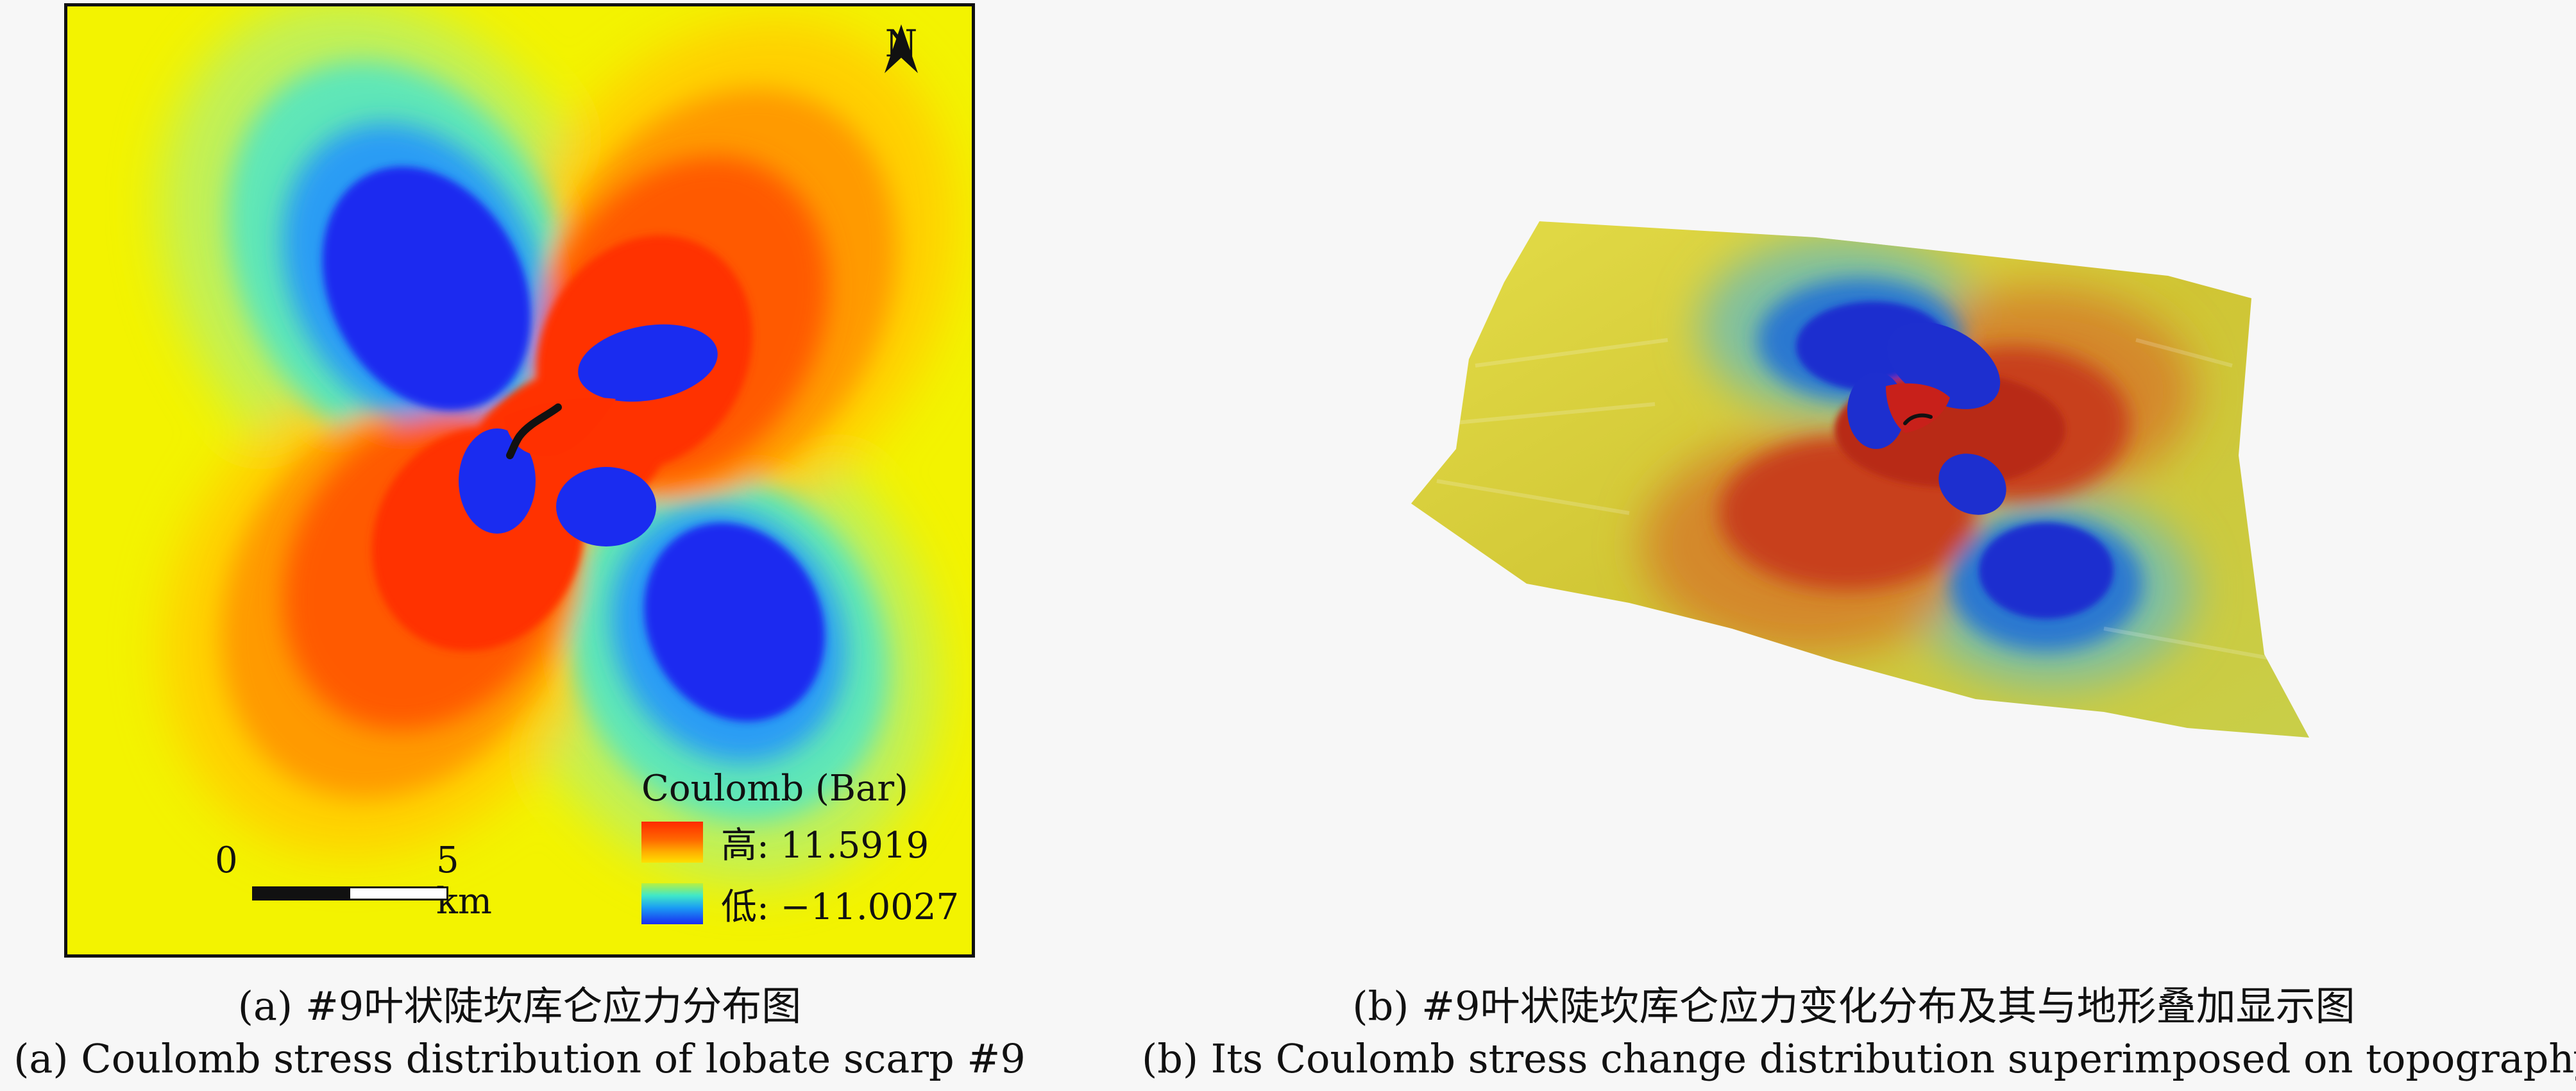 The image size is (2576, 1091). What do you see at coordinates (775, 788) in the screenshot?
I see `legend-title: Coulomb (Bar)` at bounding box center [775, 788].